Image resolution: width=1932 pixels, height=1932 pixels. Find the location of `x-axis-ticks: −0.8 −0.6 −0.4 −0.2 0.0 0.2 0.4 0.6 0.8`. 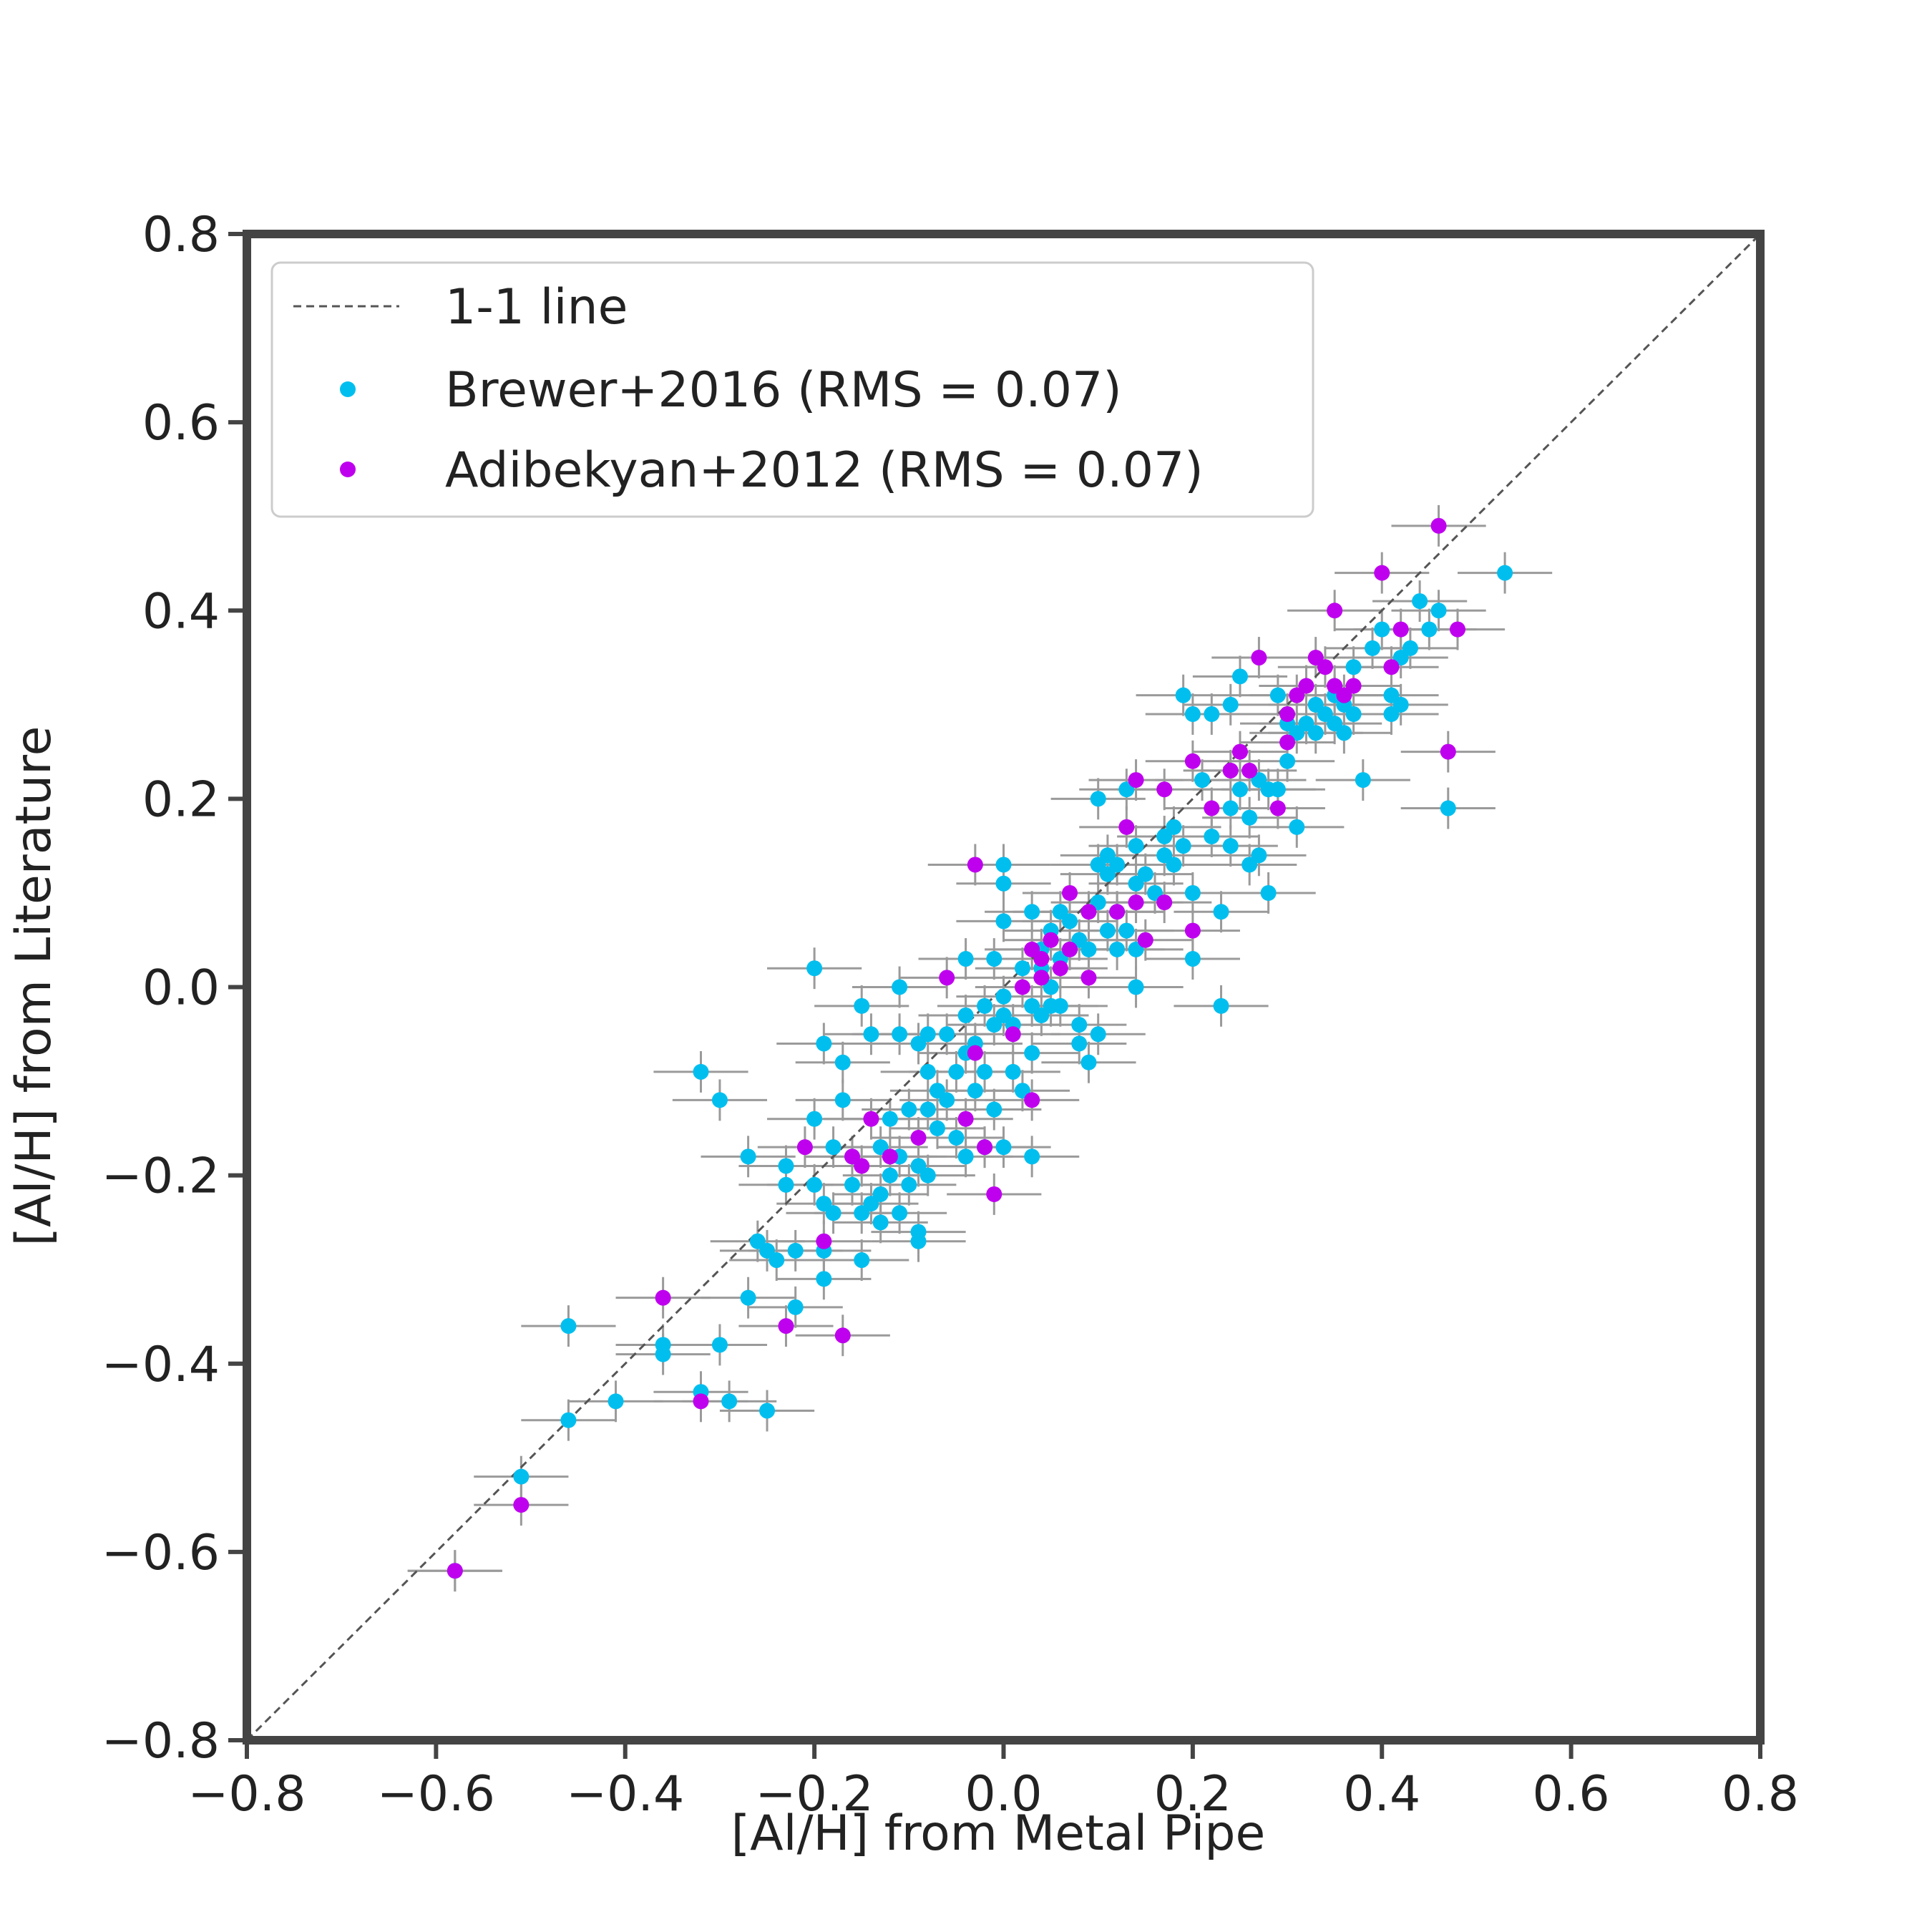

x-axis-ticks: −0.8 −0.6 −0.4 −0.2 0.0 0.2 0.4 0.6 0.8 is located at coordinates (993, 1781).